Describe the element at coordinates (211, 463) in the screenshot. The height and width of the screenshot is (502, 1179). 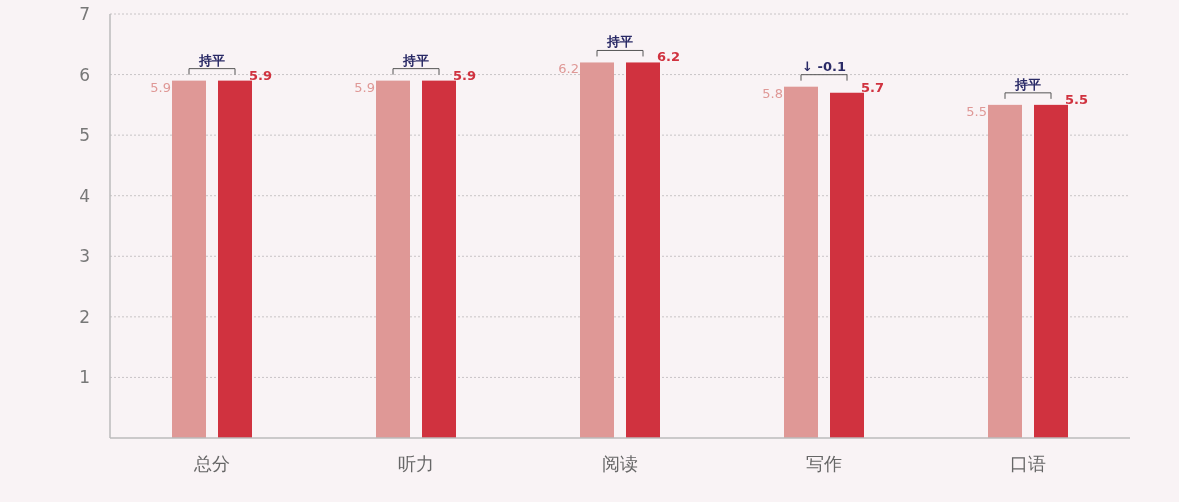
I see `x-tick-label: 总分` at that location.